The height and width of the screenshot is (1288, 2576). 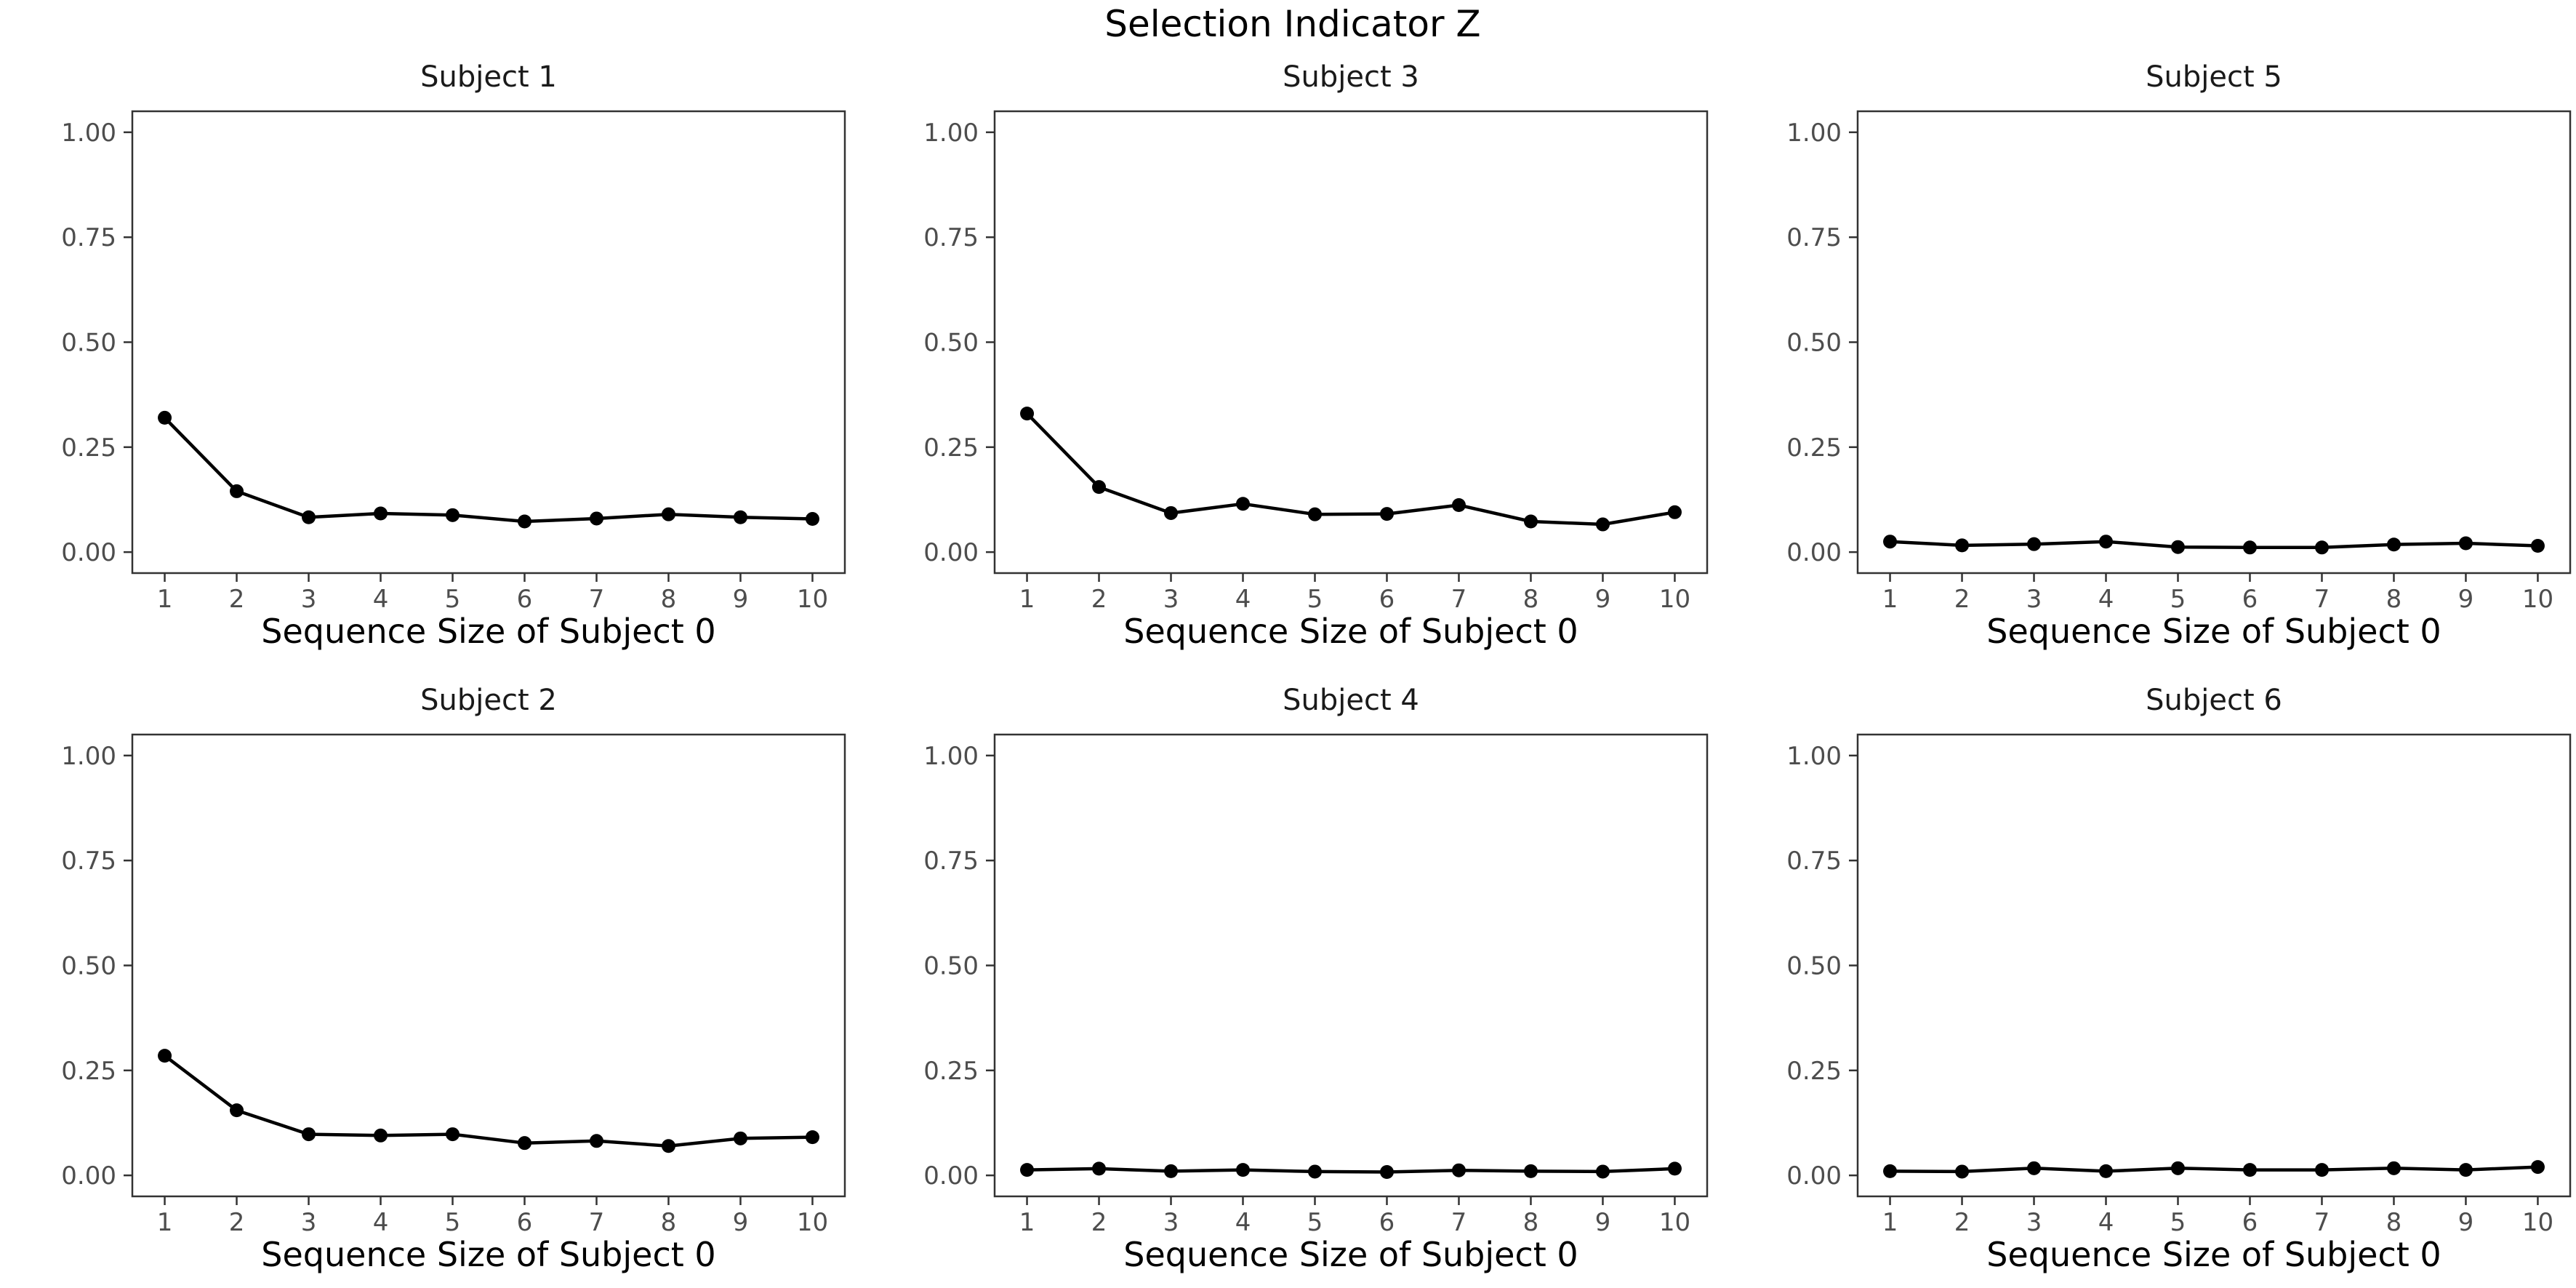 What do you see at coordinates (1351, 700) in the screenshot?
I see `panel-title: Subject 4` at bounding box center [1351, 700].